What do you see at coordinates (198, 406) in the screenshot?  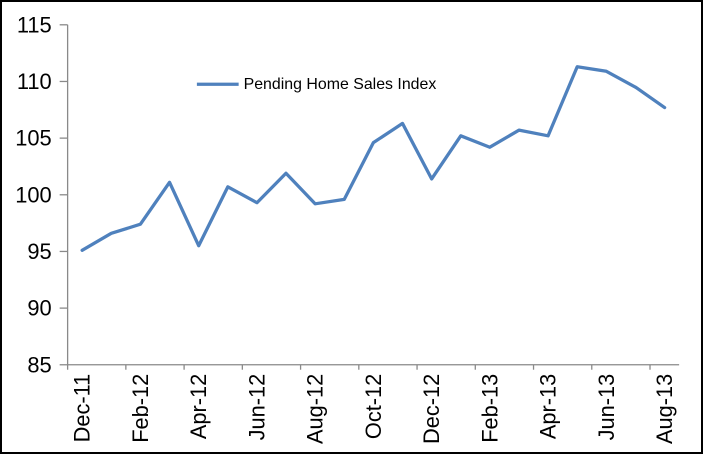 I see `x-axis-tick-label: Apr-12` at bounding box center [198, 406].